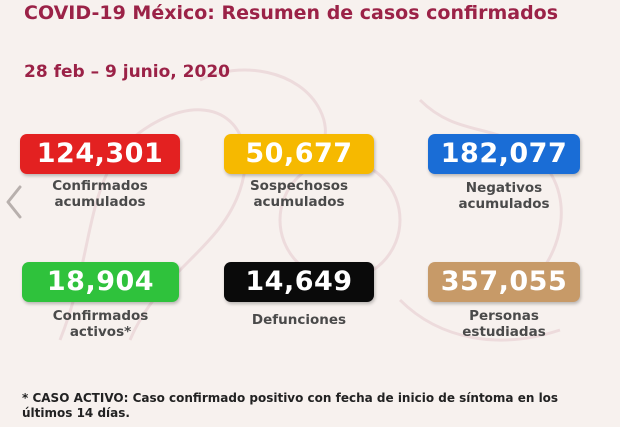 The width and height of the screenshot is (620, 427). Describe the element at coordinates (504, 188) in the screenshot. I see `stat-label-line1: Negativos` at that location.